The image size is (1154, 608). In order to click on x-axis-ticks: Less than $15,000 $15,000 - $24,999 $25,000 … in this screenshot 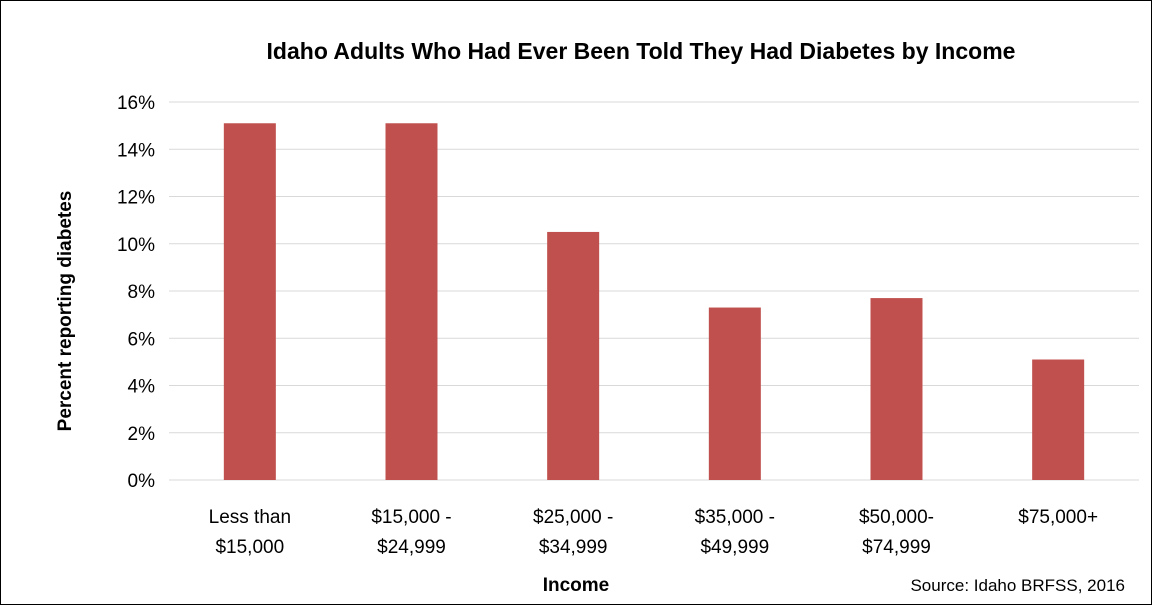, I will do `click(653, 532)`.